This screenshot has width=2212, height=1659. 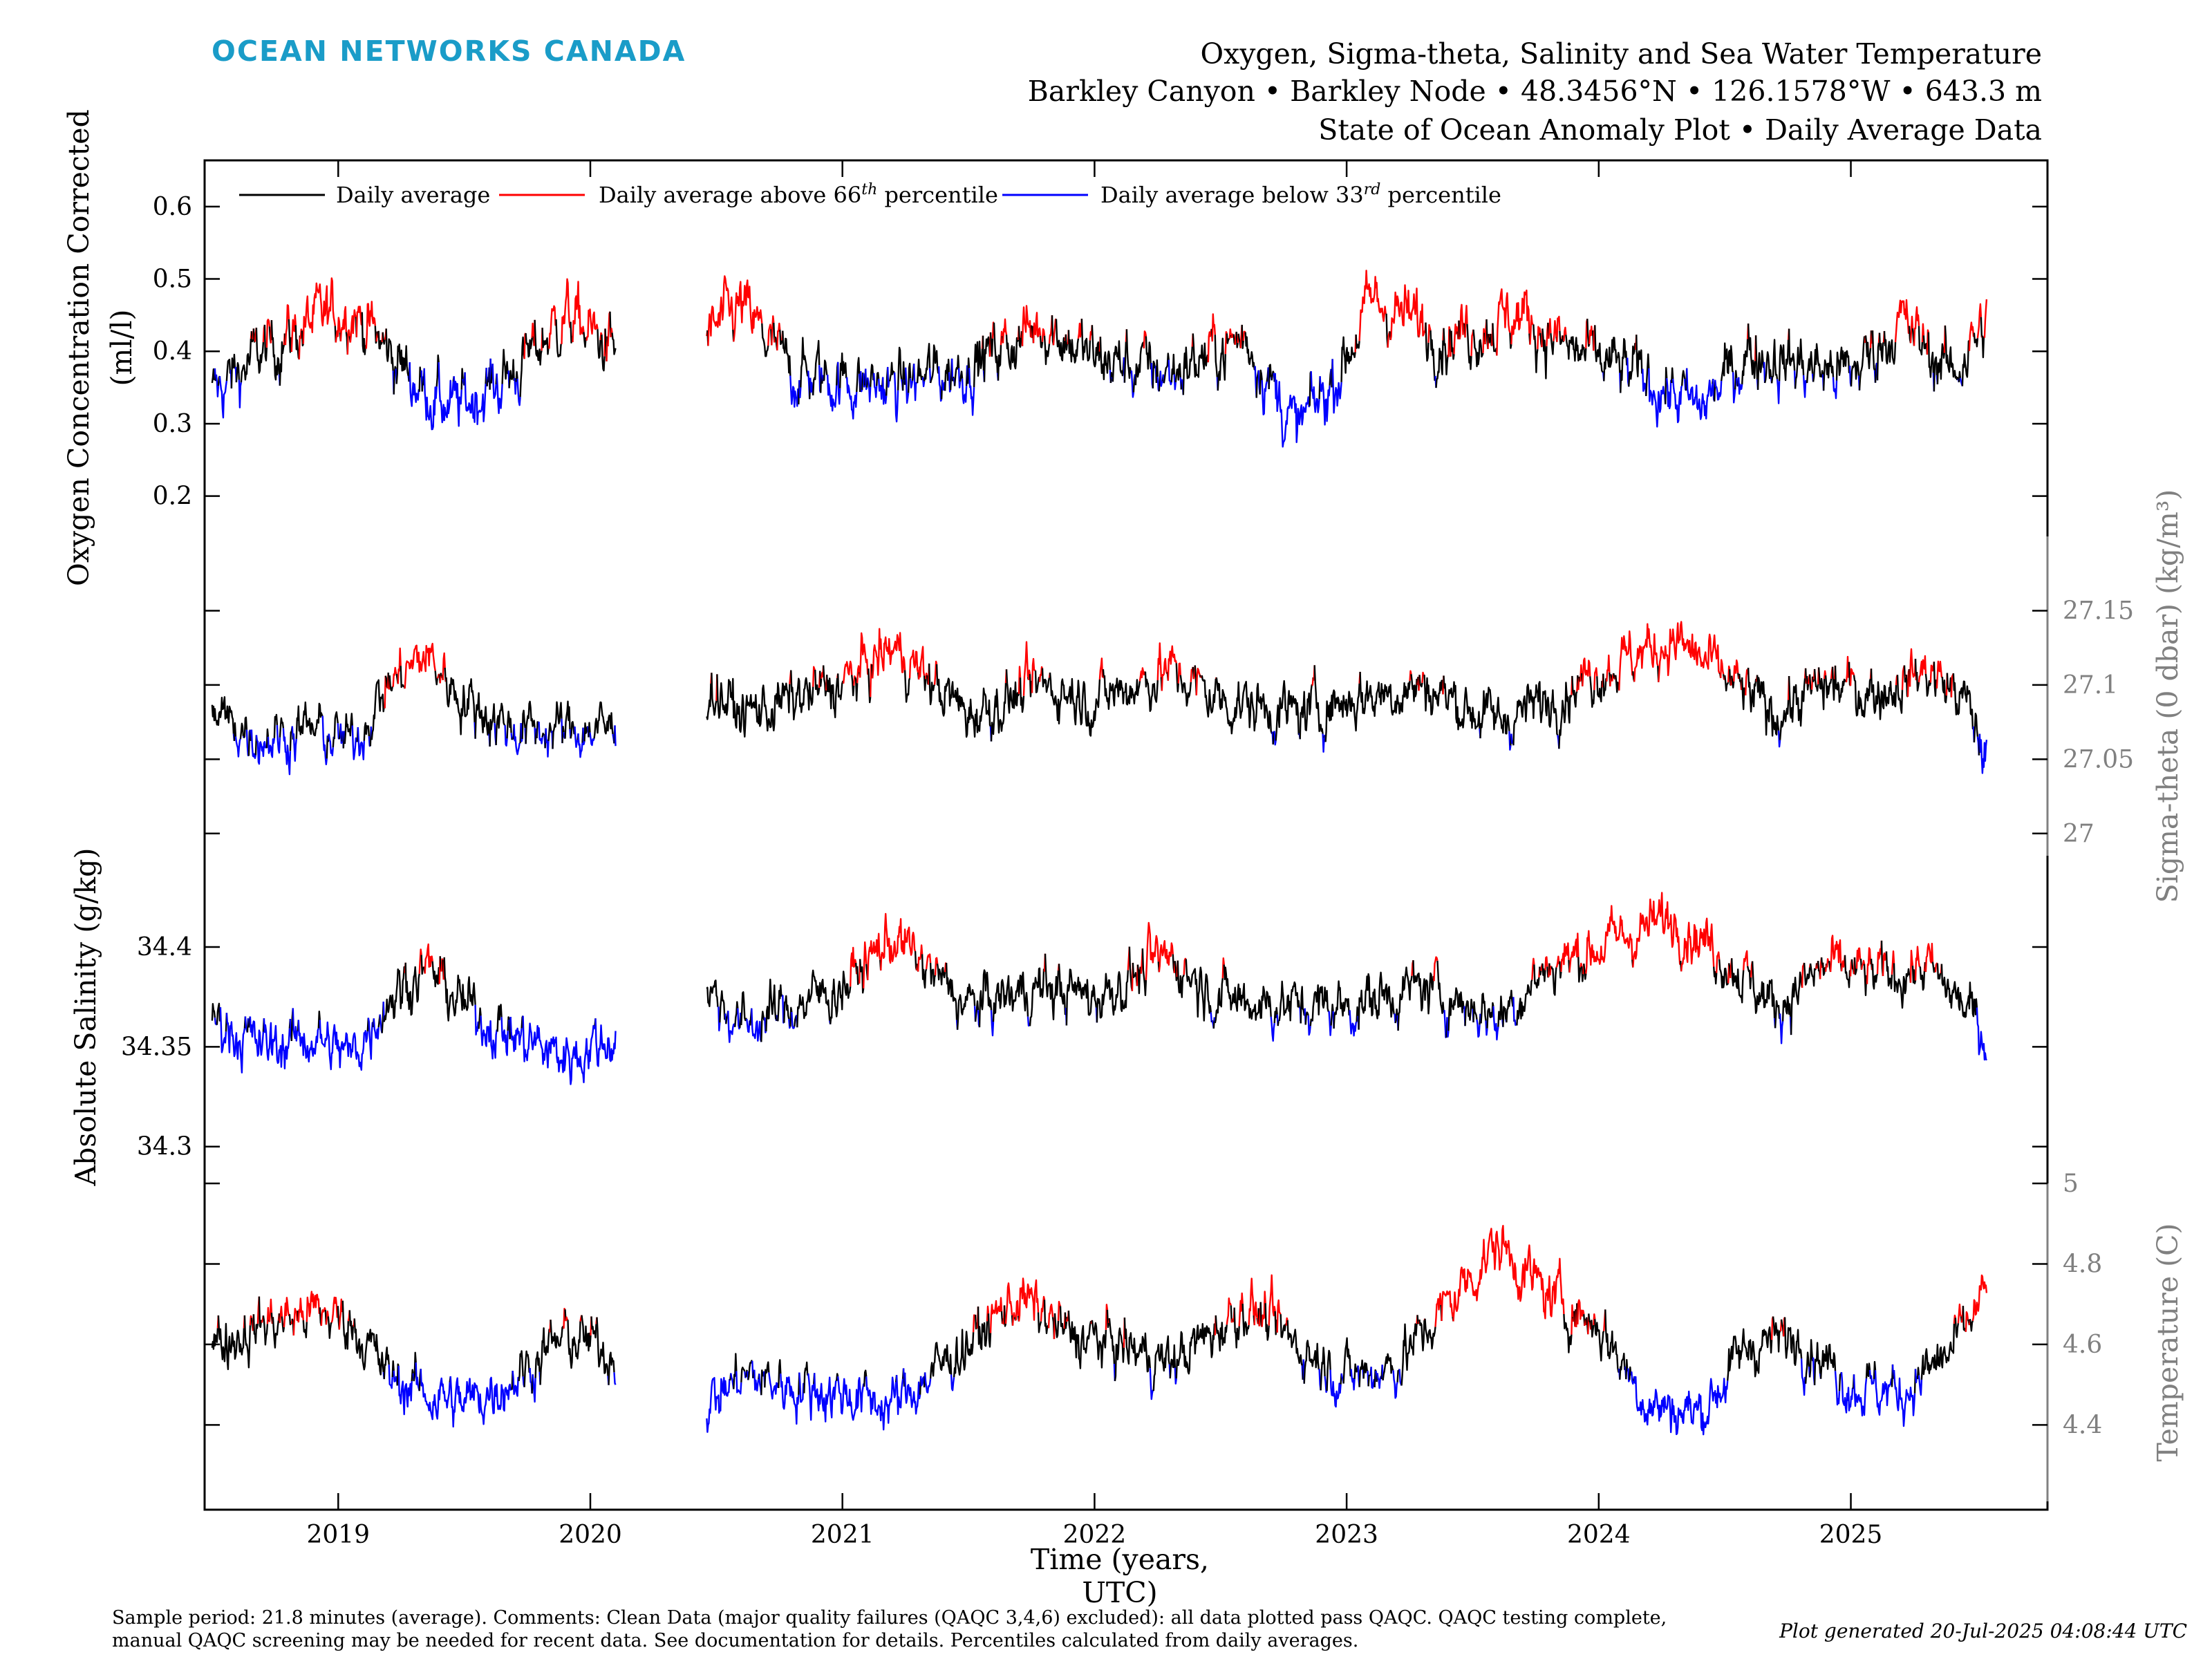 I want to click on y-tick-label: 0.4, so click(x=172, y=351).